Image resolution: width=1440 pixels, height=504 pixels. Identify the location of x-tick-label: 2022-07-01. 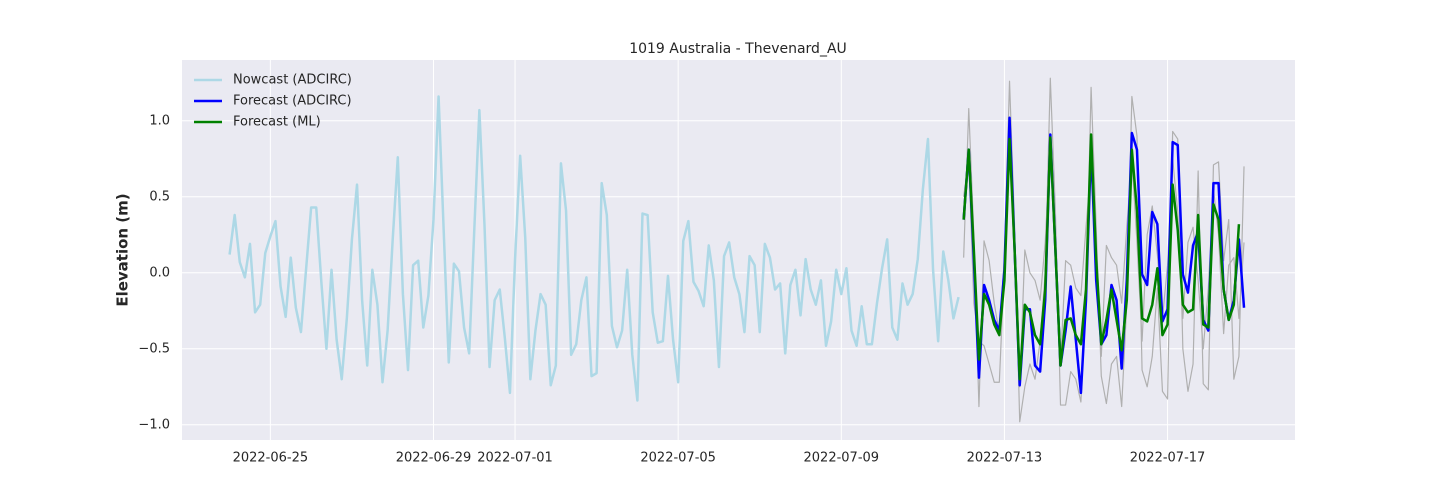
(515, 458).